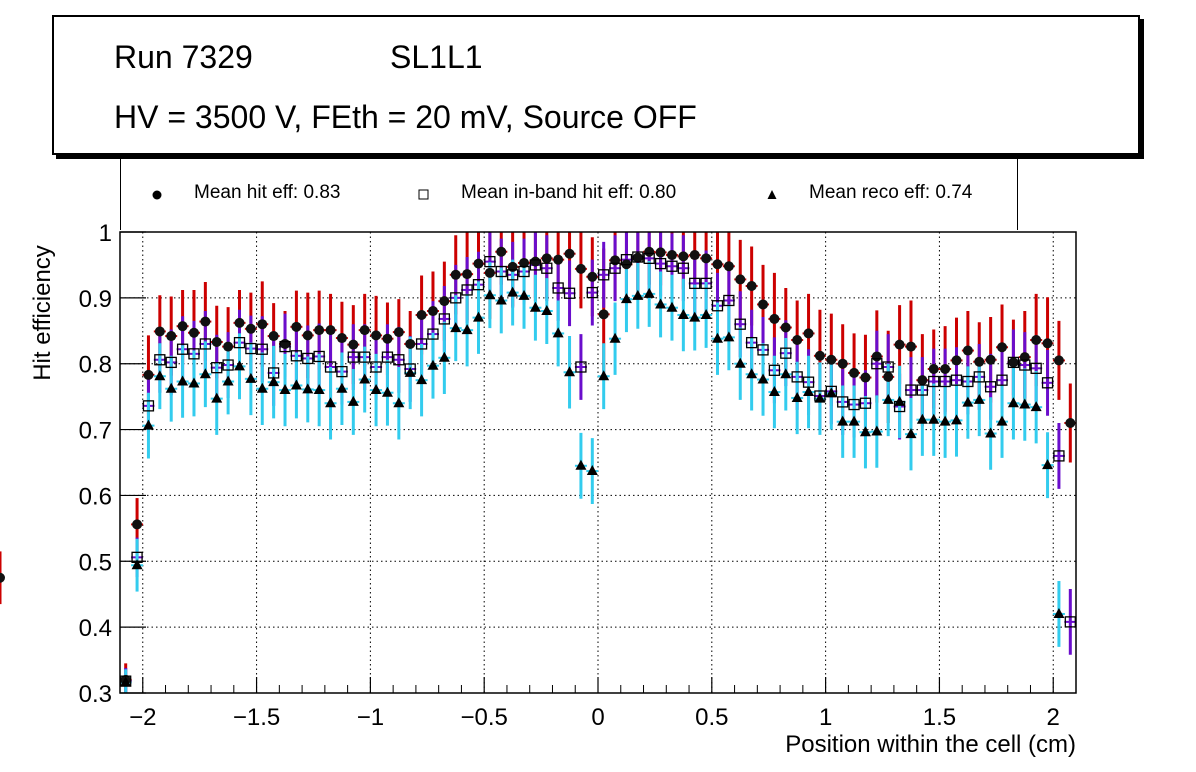 Image resolution: width=1196 pixels, height=772 pixels. I want to click on y-tick-label: 0.6, so click(95, 496).